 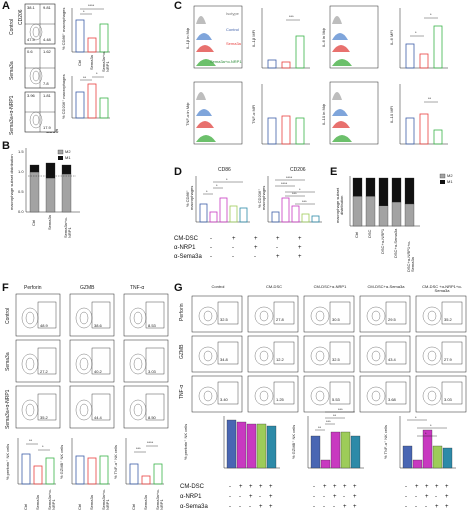 I want to click on panel-g-contour-inner-r0-c1, so click(x=264, y=316).